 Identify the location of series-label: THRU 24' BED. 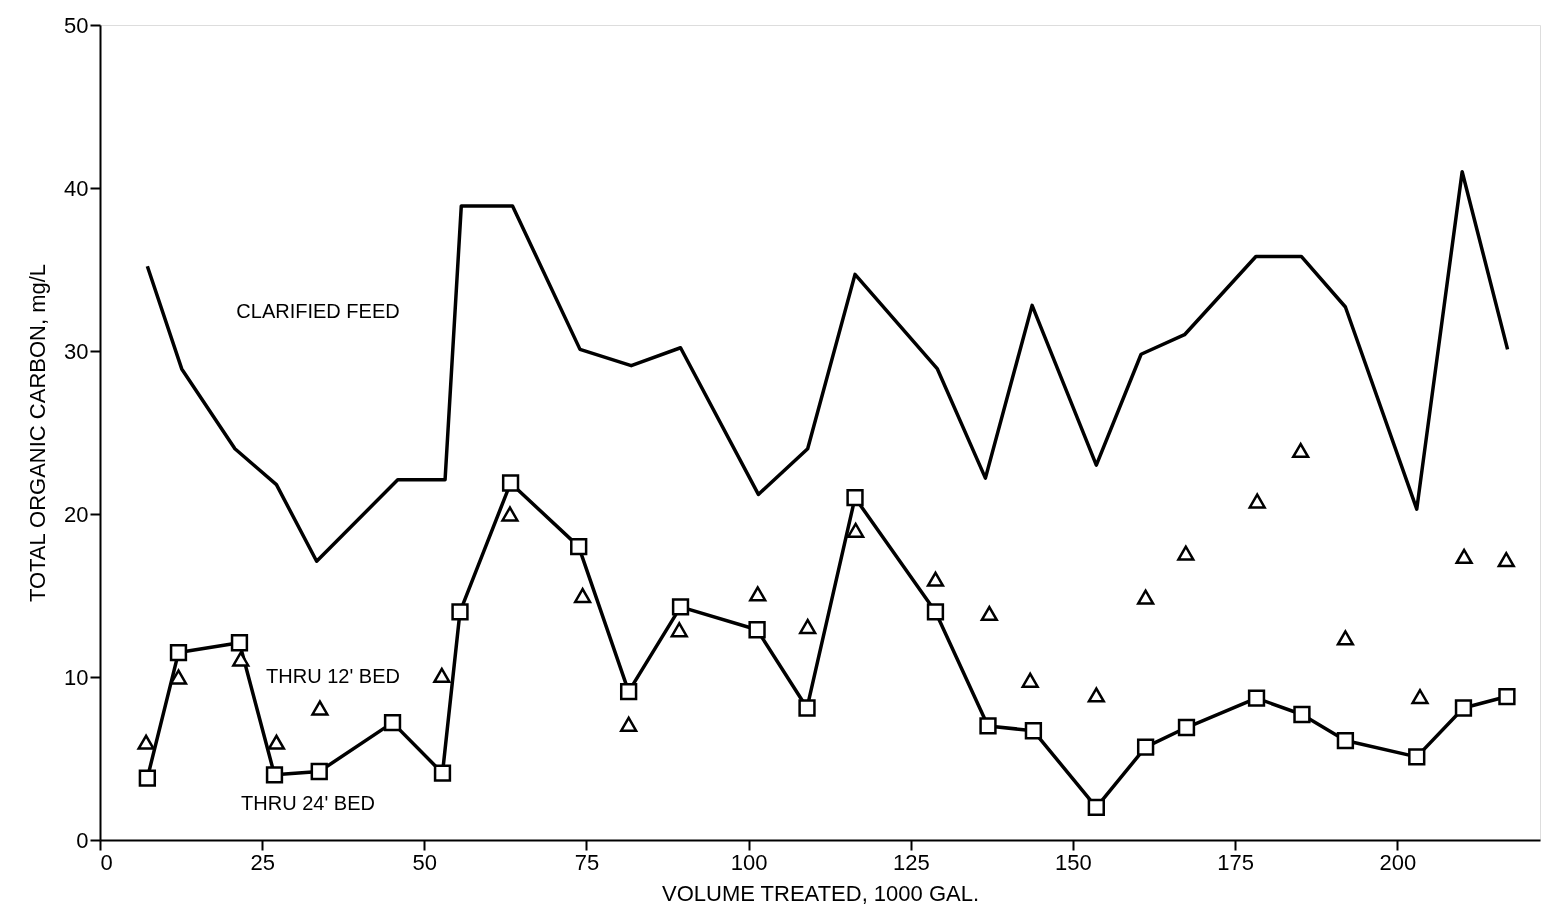
(308, 803).